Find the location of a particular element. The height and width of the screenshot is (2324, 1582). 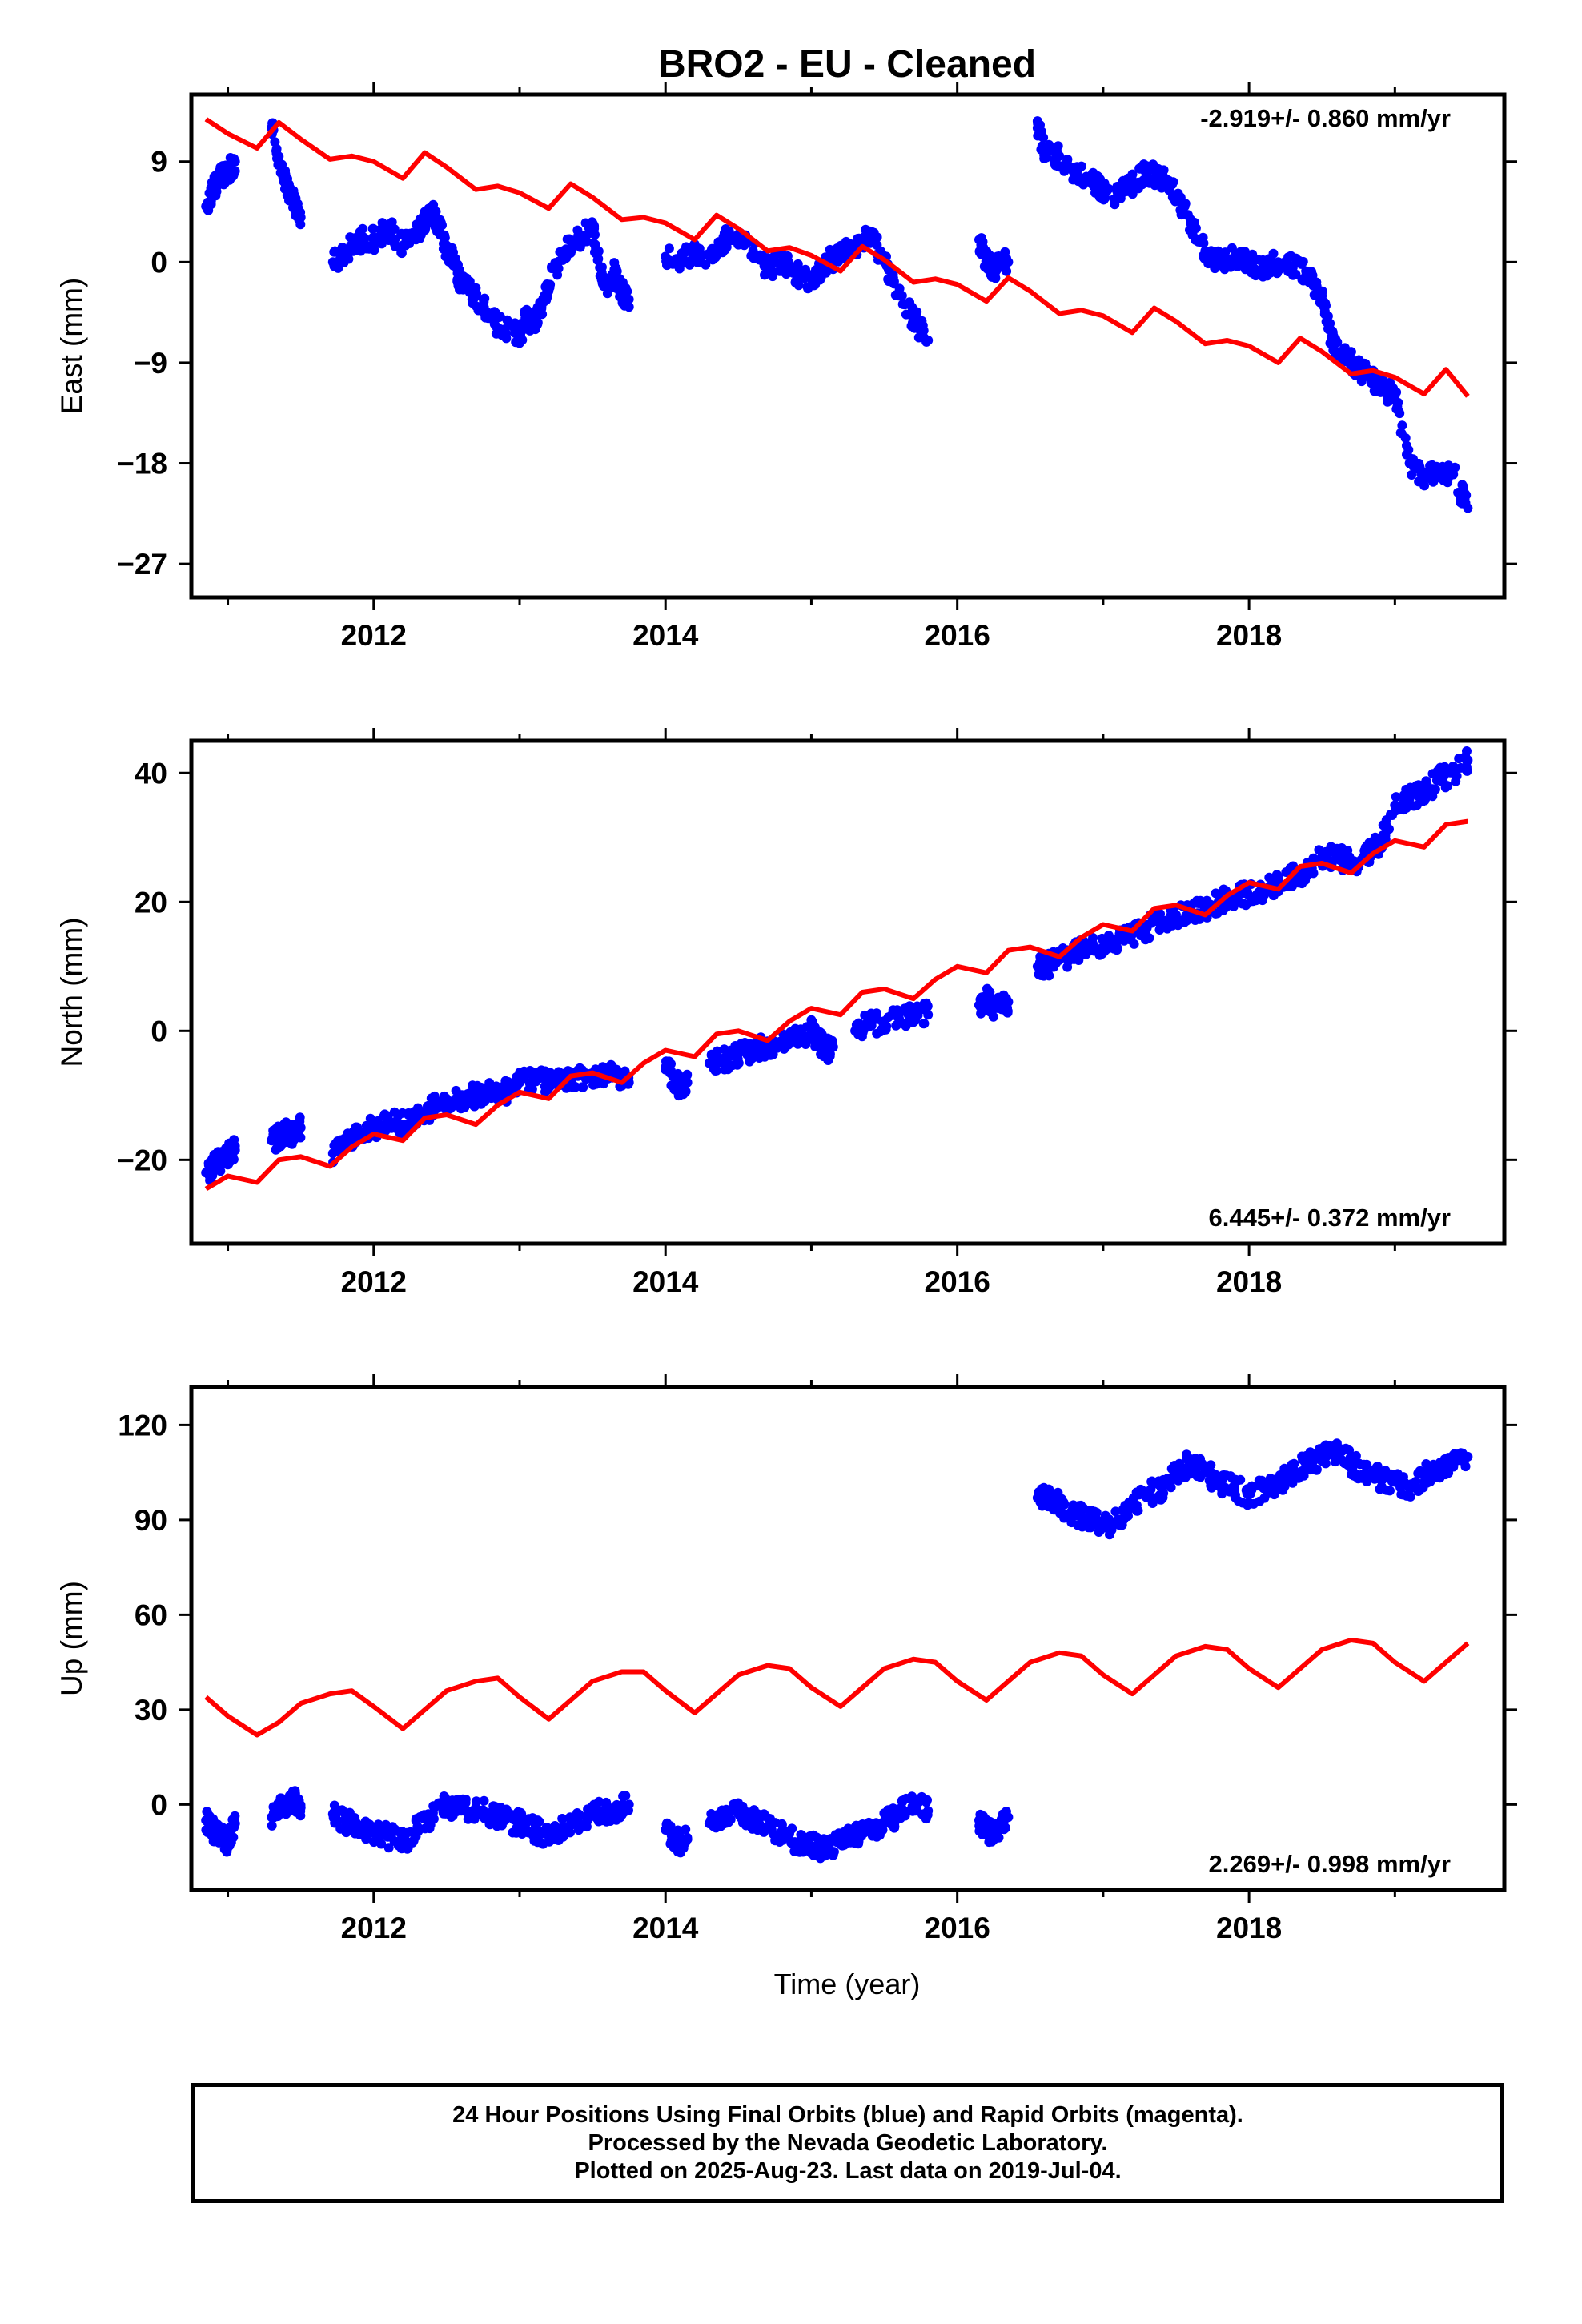

x-tick-label: 2012 is located at coordinates (374, 635).